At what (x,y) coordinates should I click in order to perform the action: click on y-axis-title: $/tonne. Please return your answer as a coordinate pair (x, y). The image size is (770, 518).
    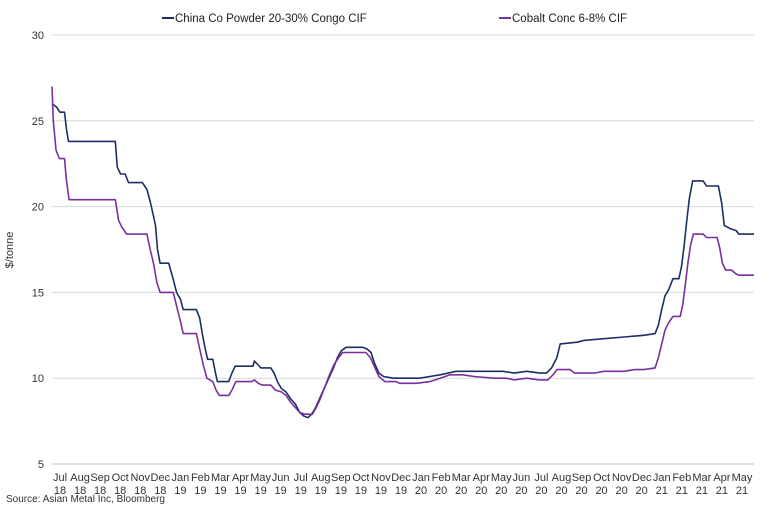
    Looking at the image, I should click on (10, 250).